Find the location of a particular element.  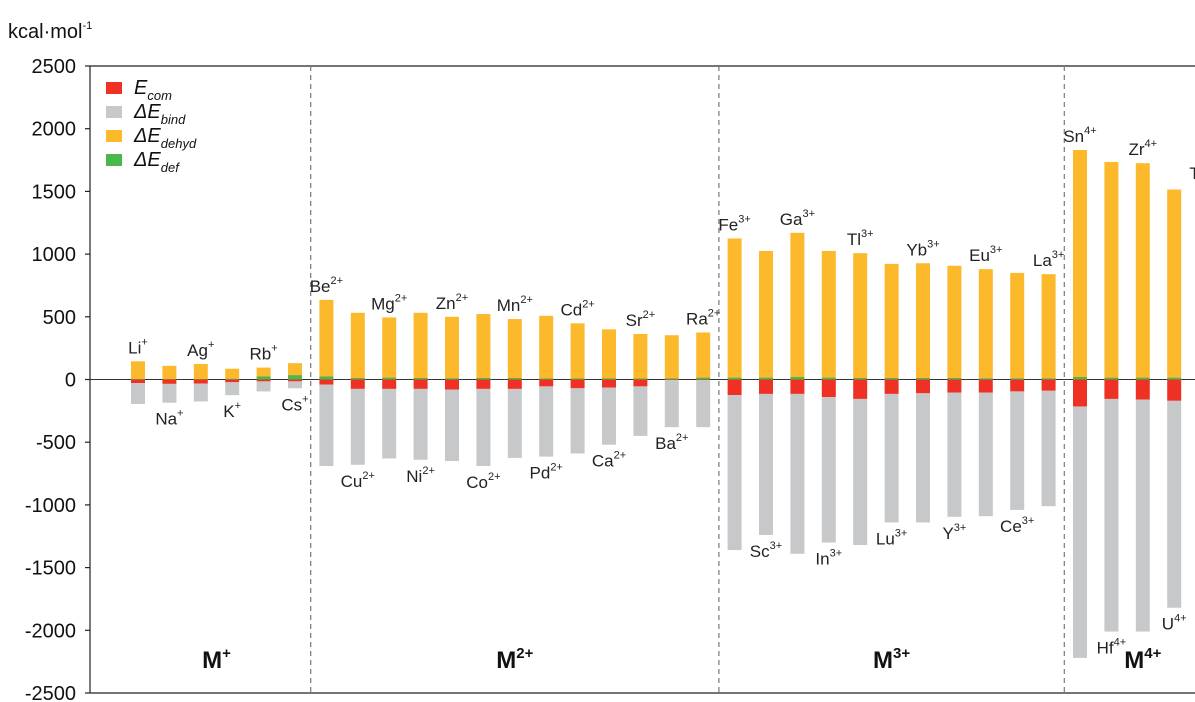

bar-cs is located at coordinates (295, 376).